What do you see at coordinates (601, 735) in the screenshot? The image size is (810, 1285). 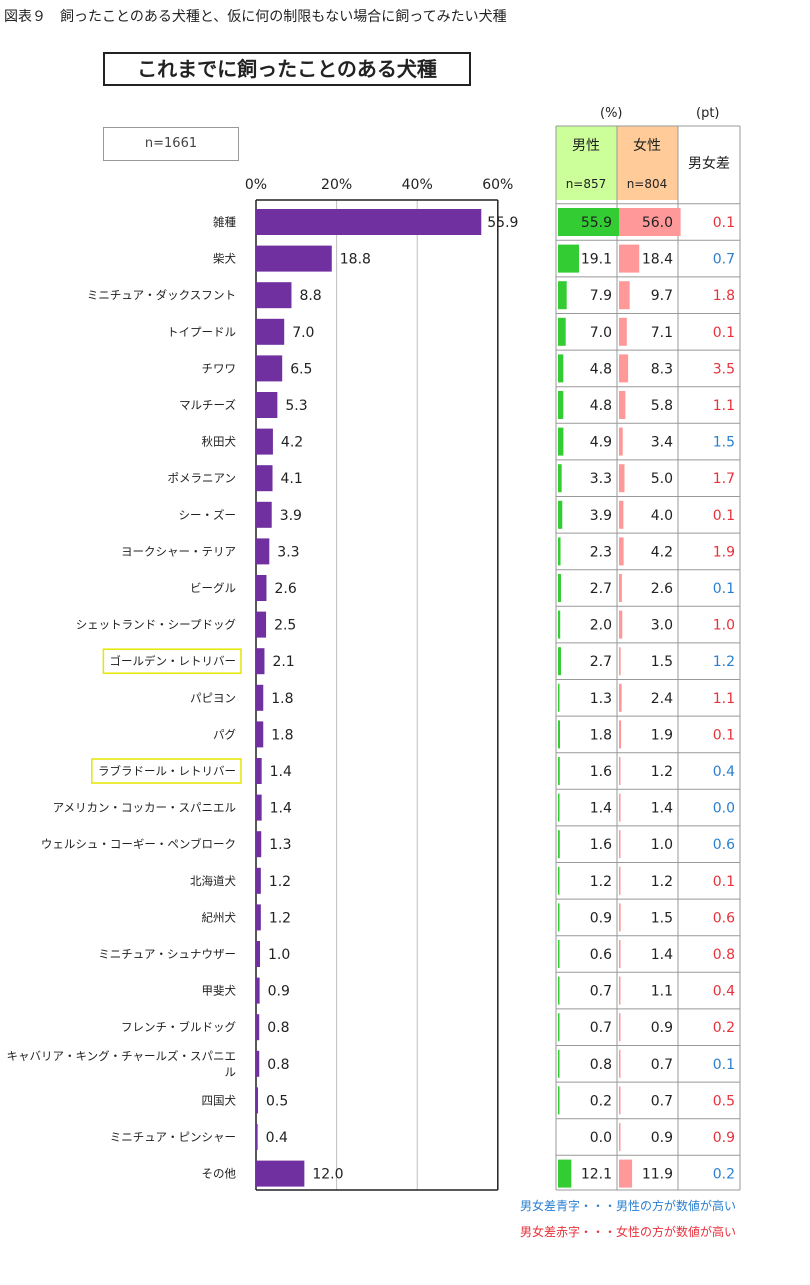 I see `male-value: 1.8` at bounding box center [601, 735].